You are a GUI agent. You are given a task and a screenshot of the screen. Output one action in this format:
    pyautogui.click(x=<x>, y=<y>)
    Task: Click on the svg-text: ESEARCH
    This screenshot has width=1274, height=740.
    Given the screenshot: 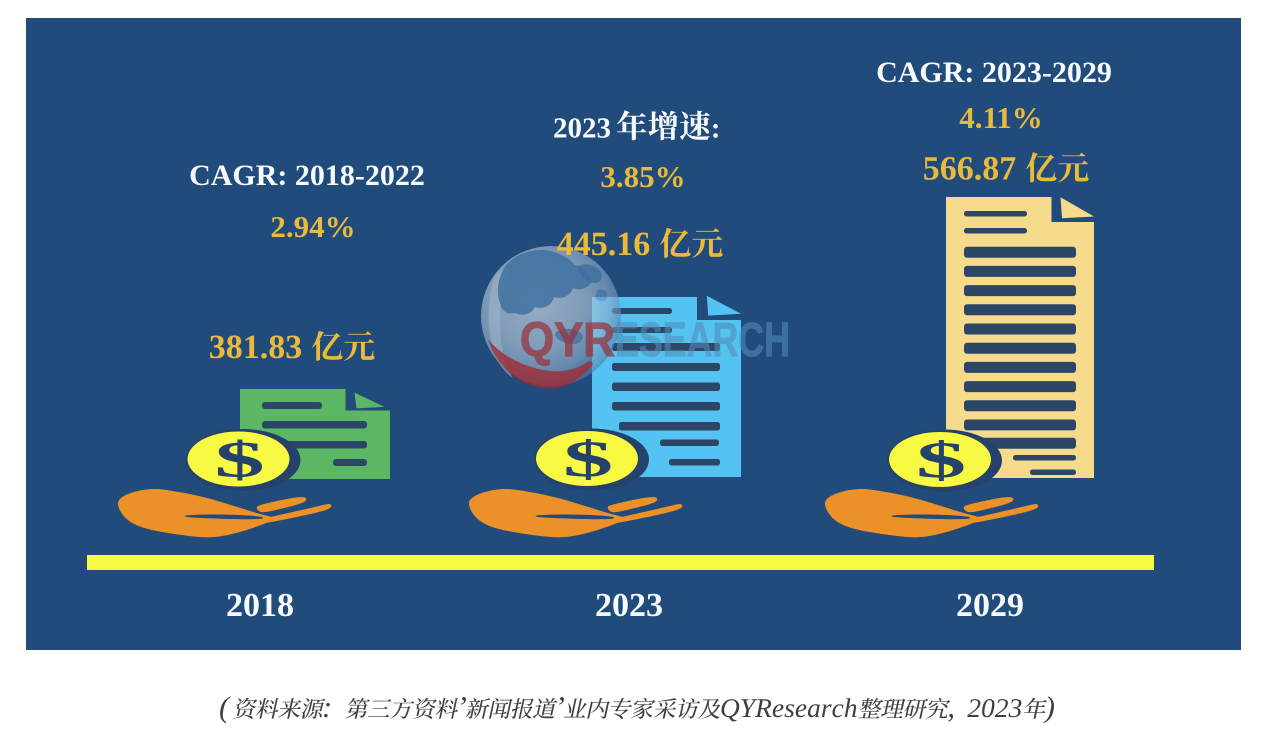 What is the action you would take?
    pyautogui.click(x=702, y=340)
    